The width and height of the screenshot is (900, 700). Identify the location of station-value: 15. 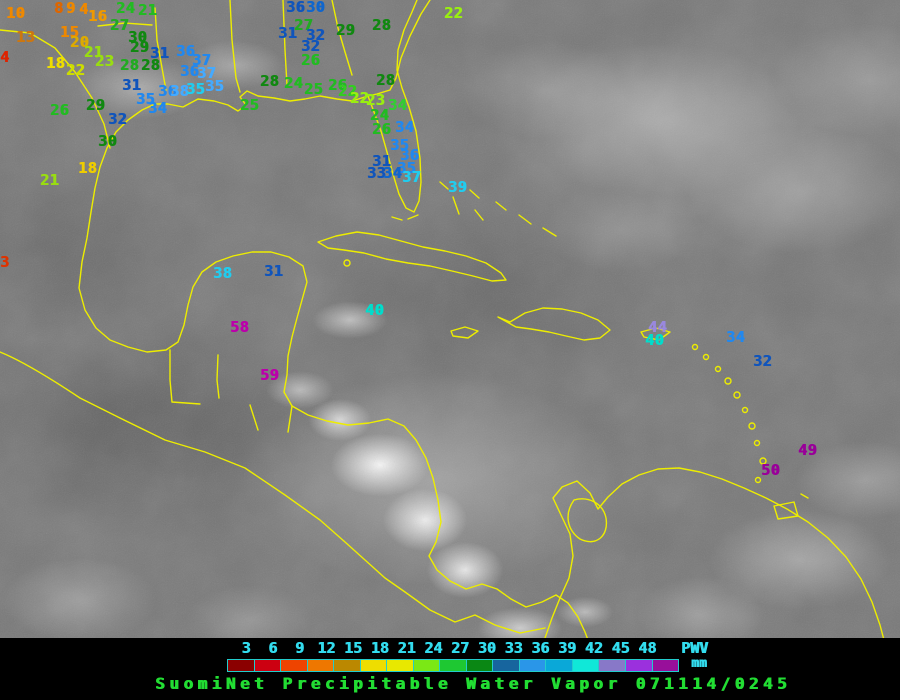
(70, 32).